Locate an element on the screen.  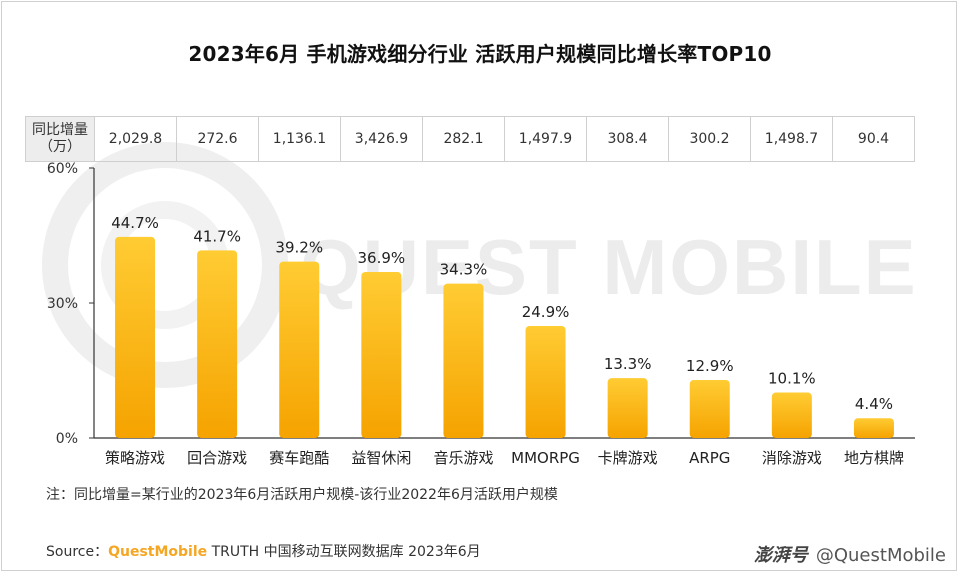
category-label: MMORPG is located at coordinates (545, 458).